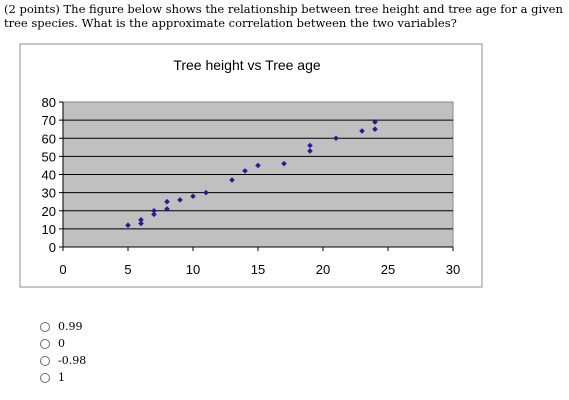  I want to click on y-tick-label: 80, so click(49, 102).